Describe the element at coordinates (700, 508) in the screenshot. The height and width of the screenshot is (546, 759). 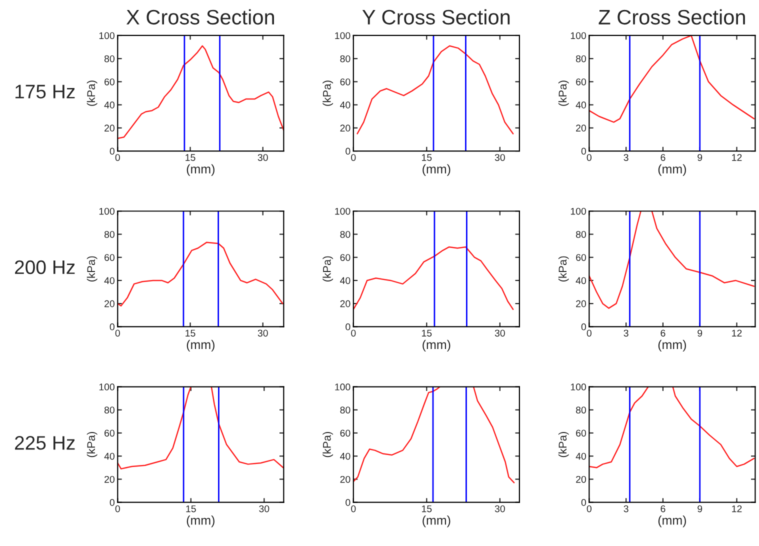
I see `x-tick-label: 9` at that location.